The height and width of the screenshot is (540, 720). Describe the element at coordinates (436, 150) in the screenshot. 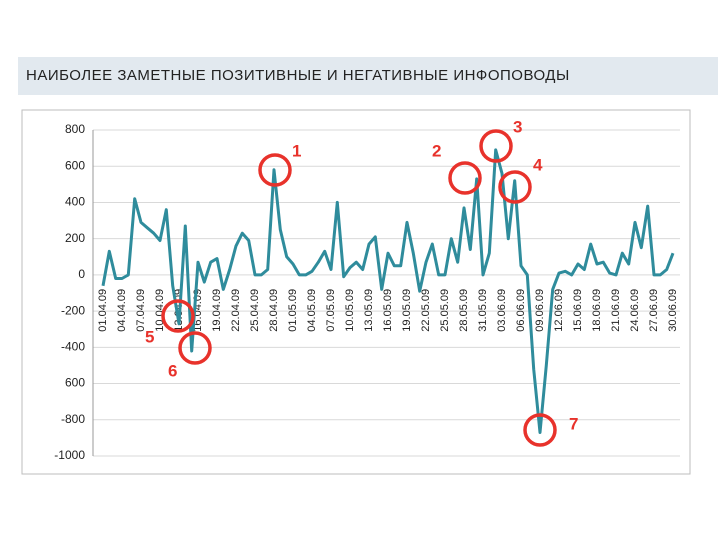

I see `annotation-label: 2` at that location.